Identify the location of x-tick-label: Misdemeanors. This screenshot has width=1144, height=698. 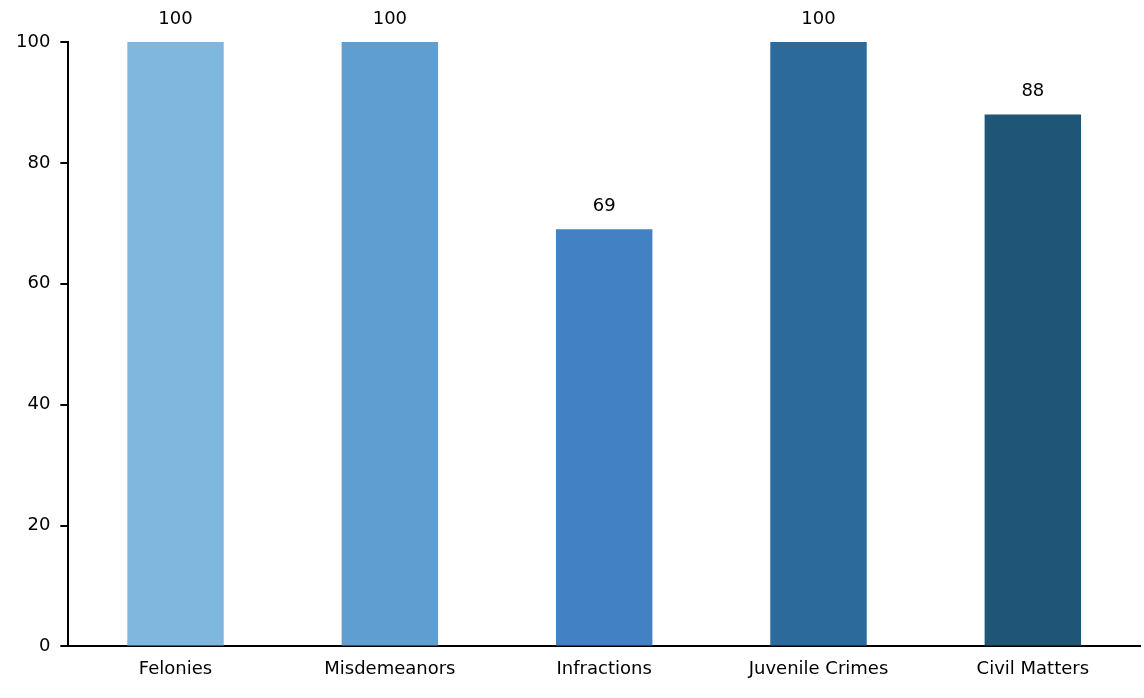
(390, 667).